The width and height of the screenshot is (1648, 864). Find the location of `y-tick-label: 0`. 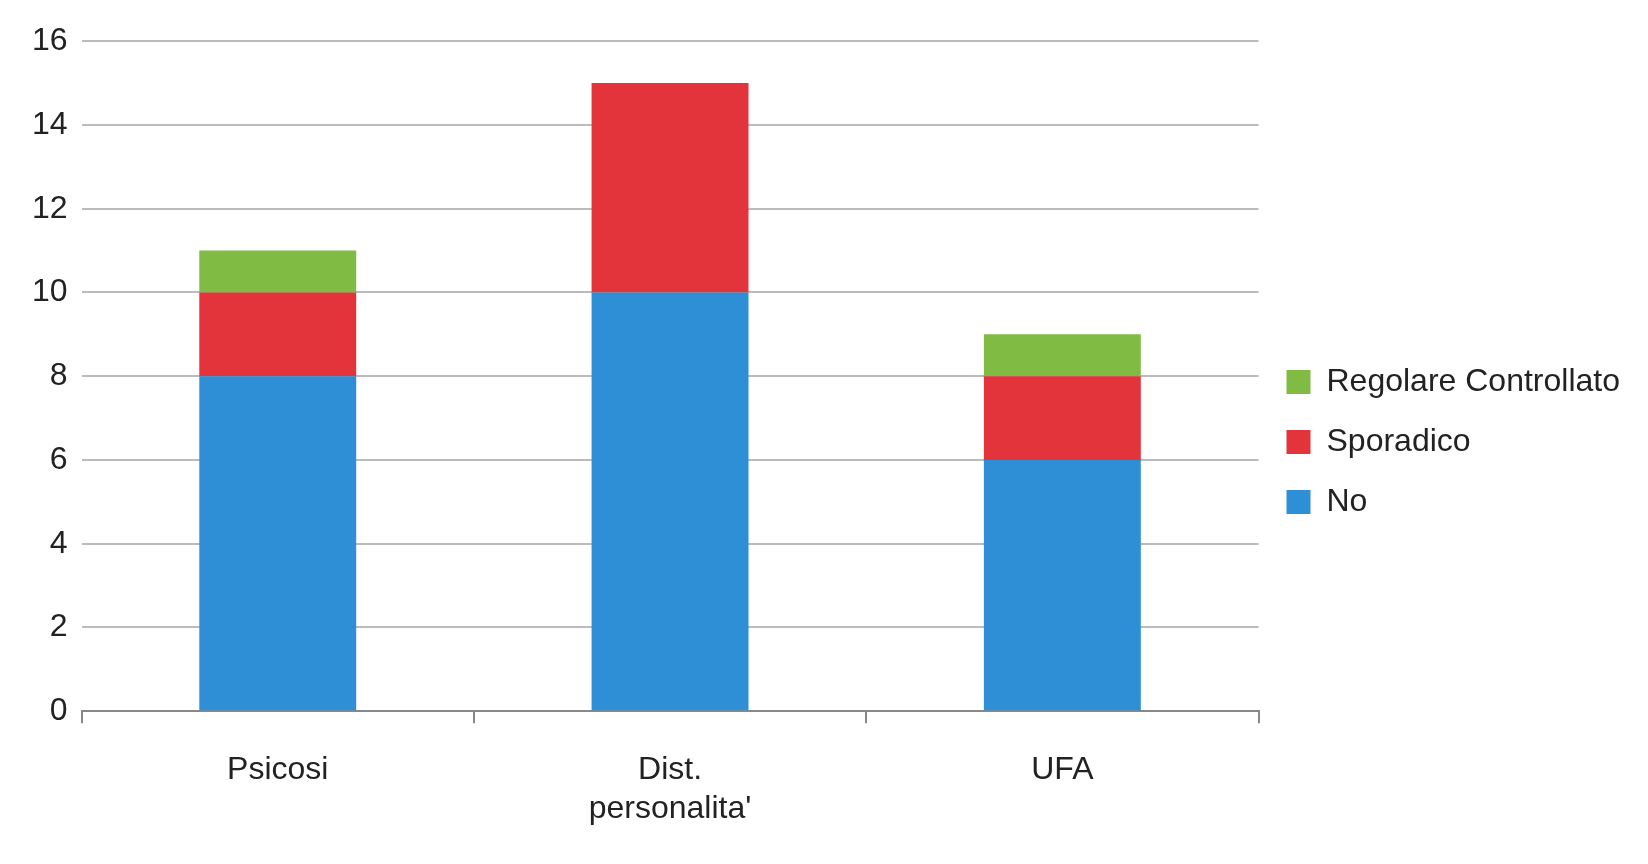

y-tick-label: 0 is located at coordinates (58, 709).